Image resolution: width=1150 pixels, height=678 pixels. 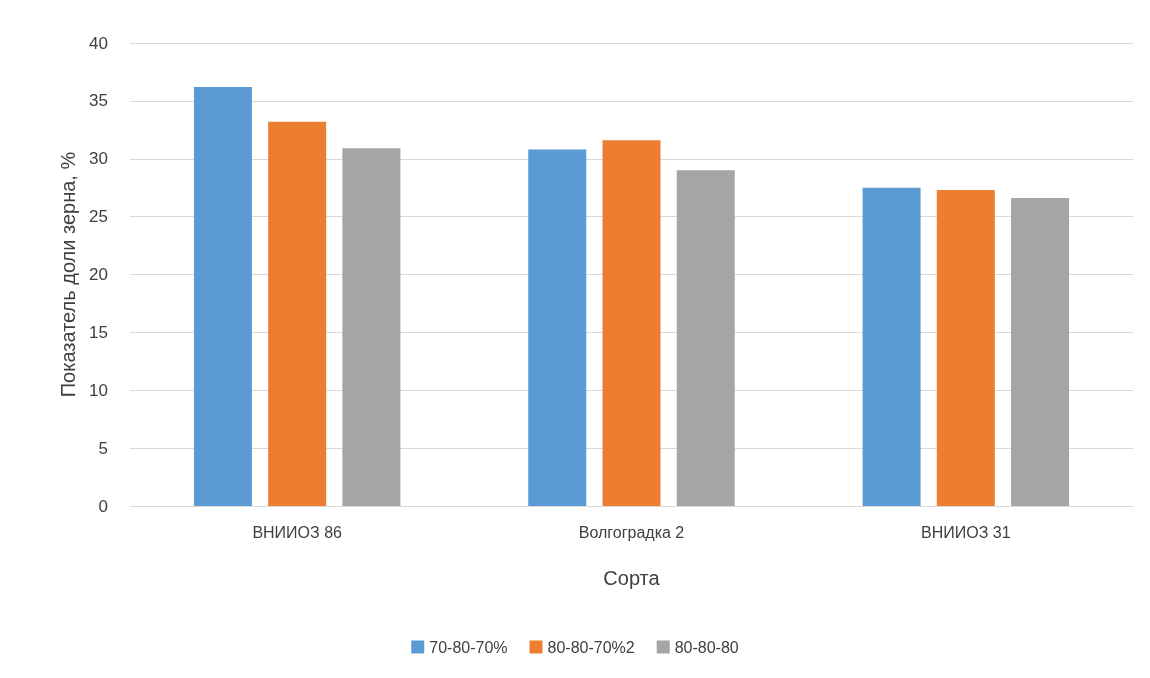 What do you see at coordinates (98, 43) in the screenshot?
I see `y-tick-label: 40` at bounding box center [98, 43].